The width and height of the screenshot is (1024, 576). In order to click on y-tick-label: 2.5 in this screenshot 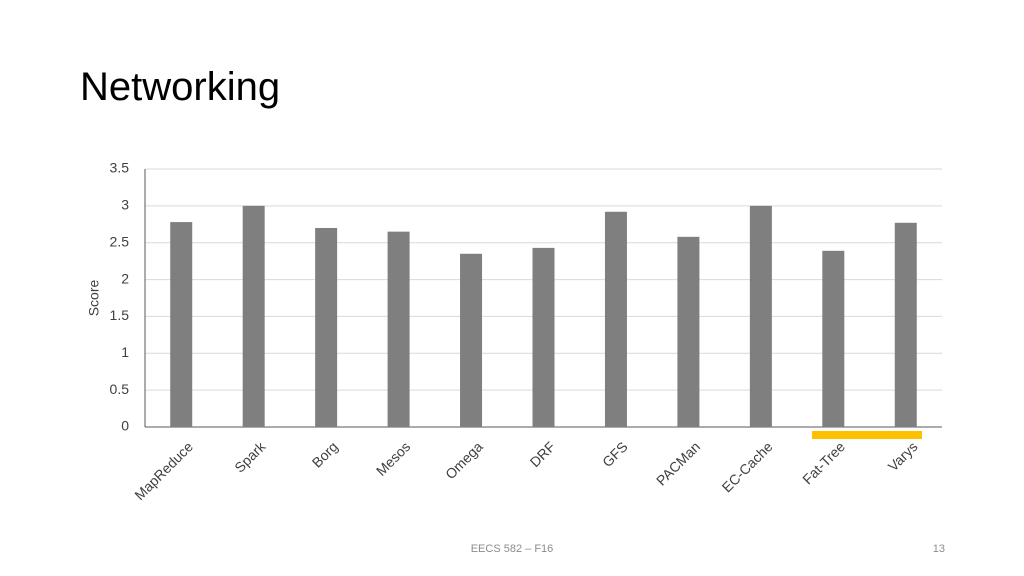, I will do `click(120, 241)`.